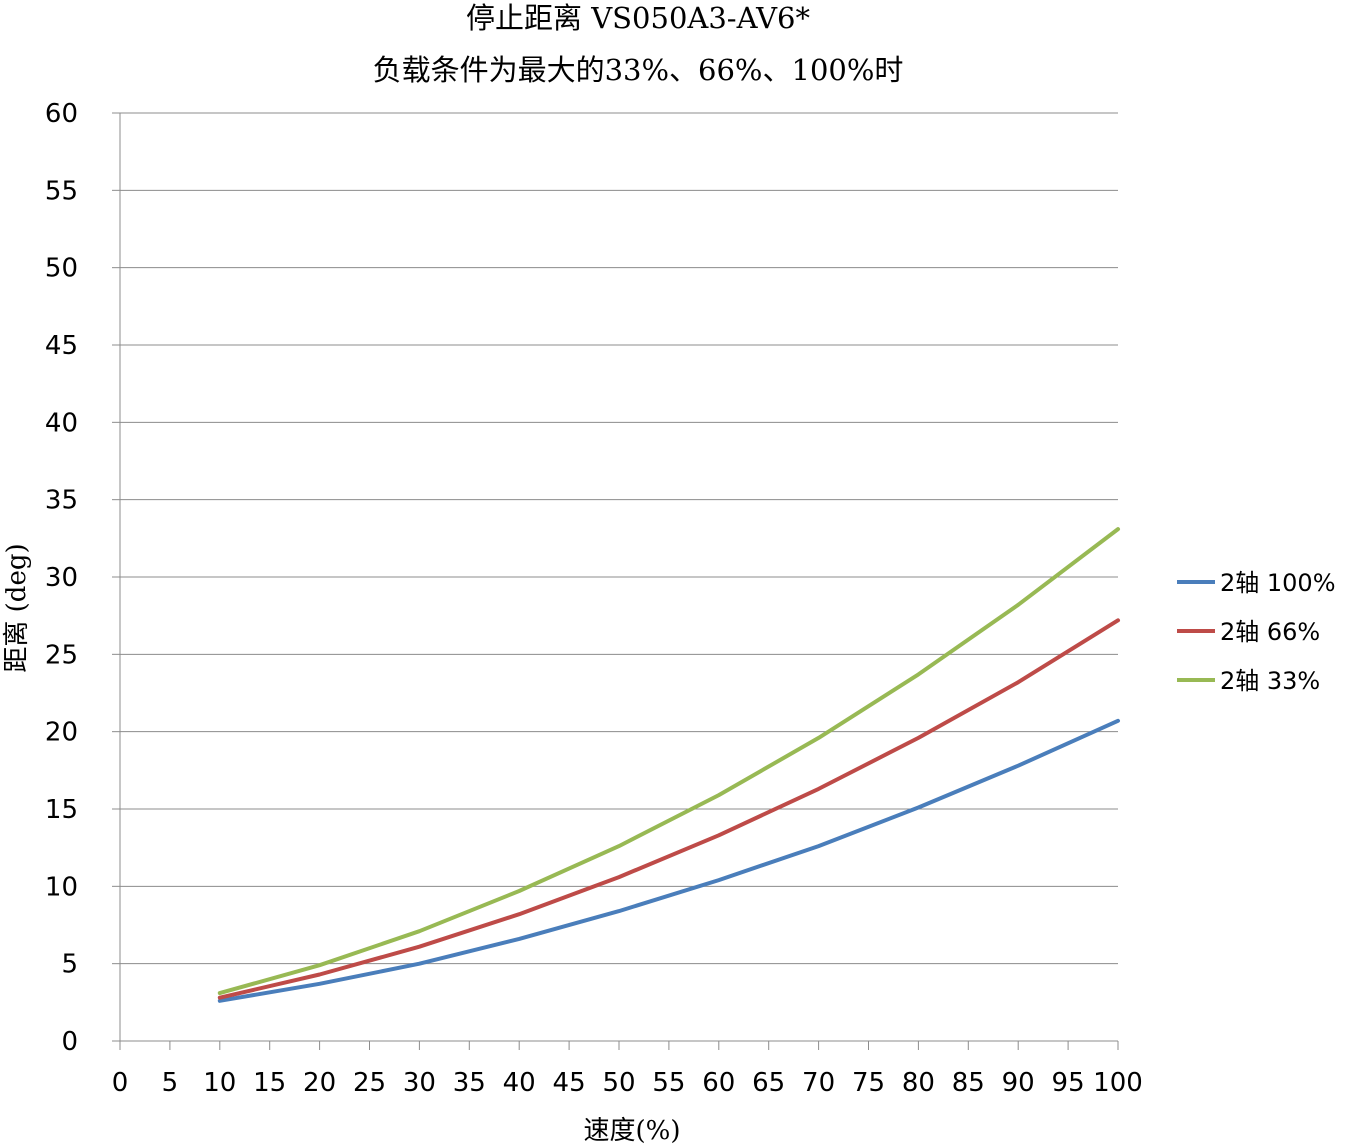  I want to click on x-tick-label: 55, so click(668, 1083).